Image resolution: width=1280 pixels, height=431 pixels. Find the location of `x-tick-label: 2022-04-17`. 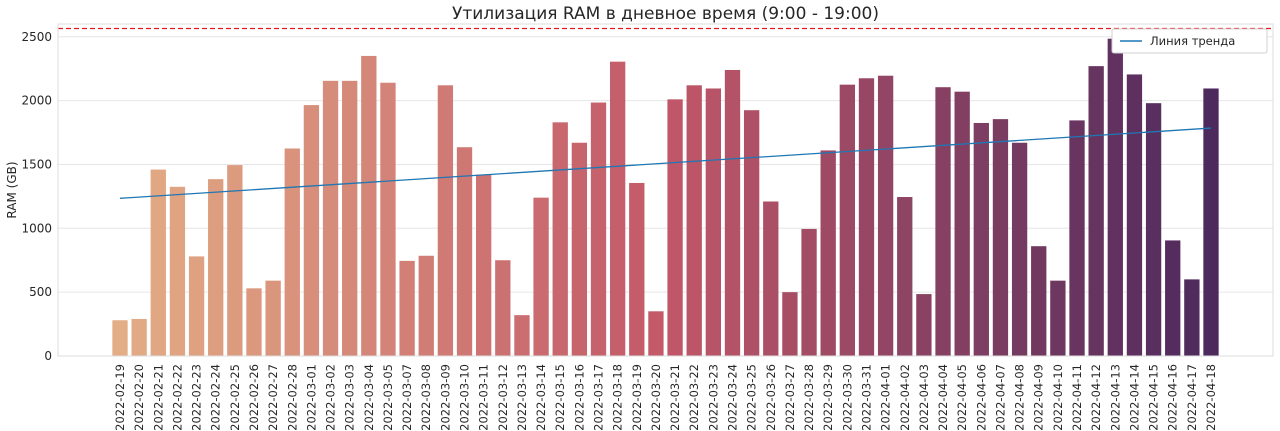

x-tick-label: 2022-04-17 is located at coordinates (1192, 397).